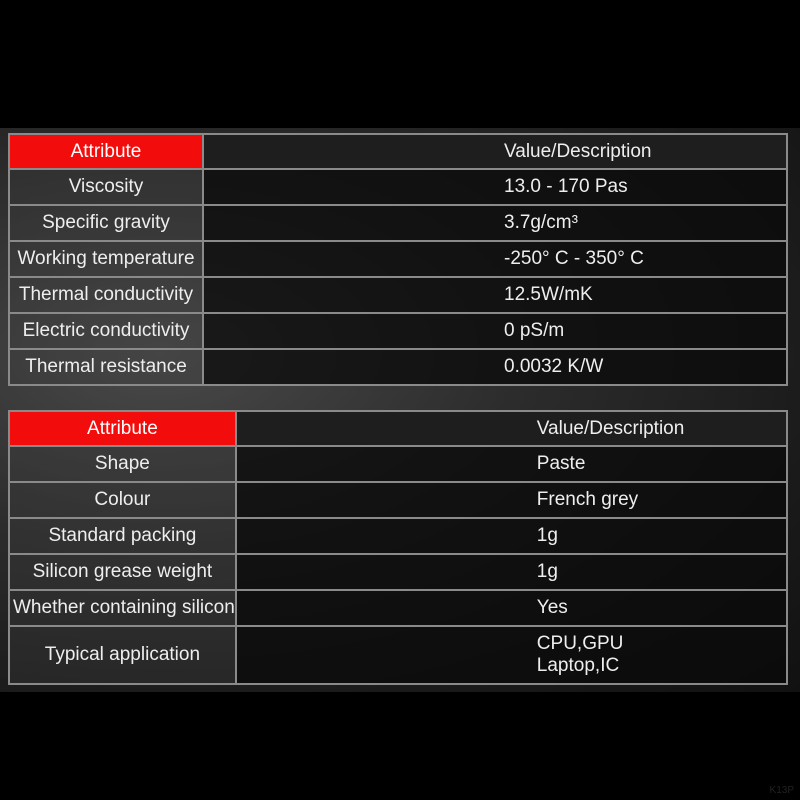 This screenshot has width=800, height=800. I want to click on table-row: Typical application CPU,GPU Laptop,IC, so click(398, 655).